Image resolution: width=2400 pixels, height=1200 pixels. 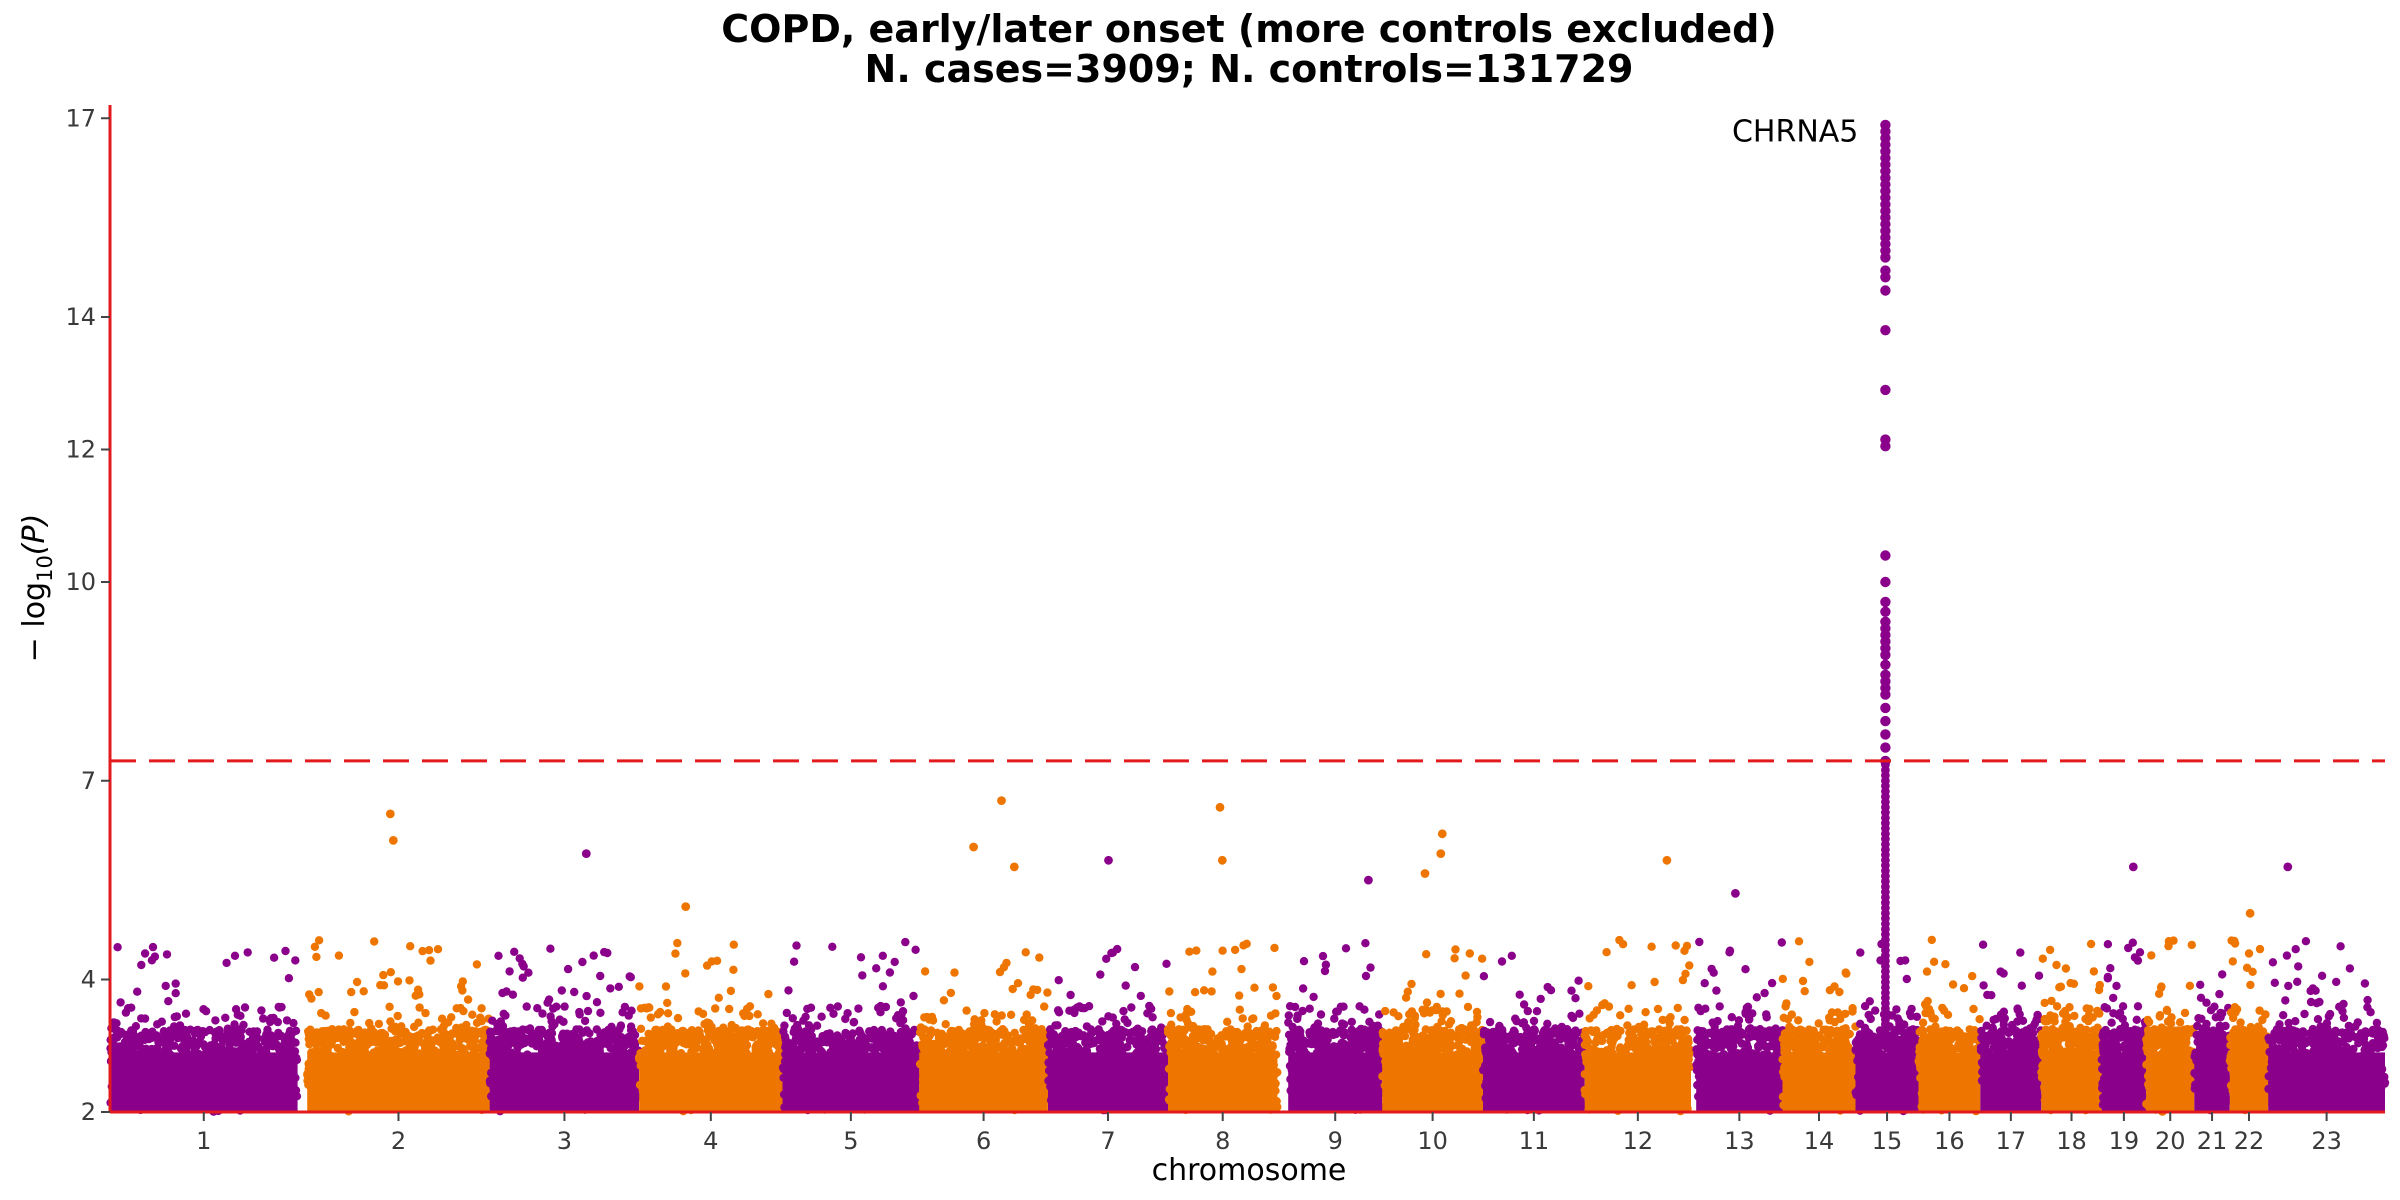 I want to click on chromosome-9-points, so click(x=1335, y=1027).